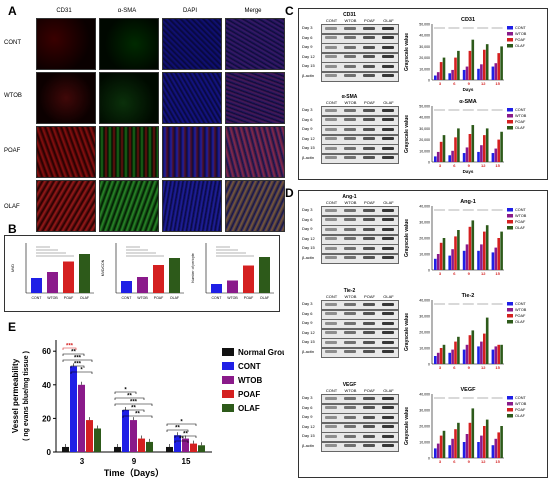 The height and width of the screenshot is (480, 550). Describe the element at coordinates (388, 202) in the screenshot. I see `d-lane-label: OLAF` at that location.